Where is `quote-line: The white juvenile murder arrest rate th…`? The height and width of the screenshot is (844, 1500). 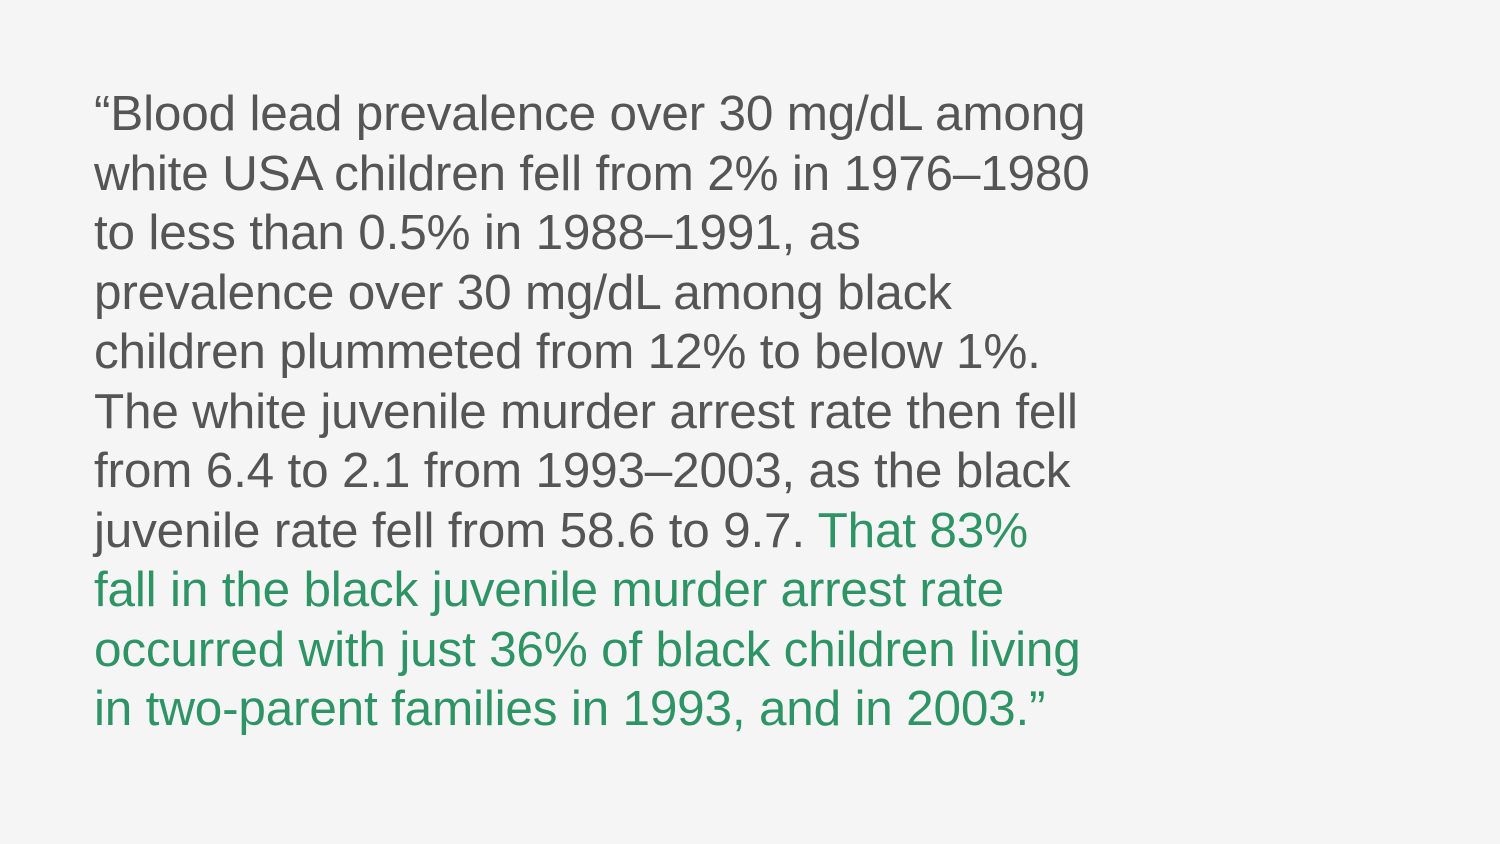
quote-line: The white juvenile murder arrest rate th… is located at coordinates (614, 412).